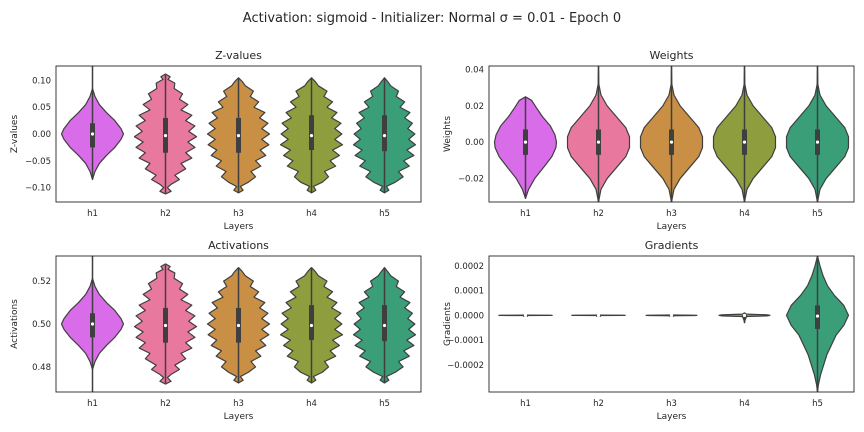 This screenshot has height=432, width=864. Describe the element at coordinates (41, 135) in the screenshot. I see `z-values-ytick-label: 0.00` at that location.